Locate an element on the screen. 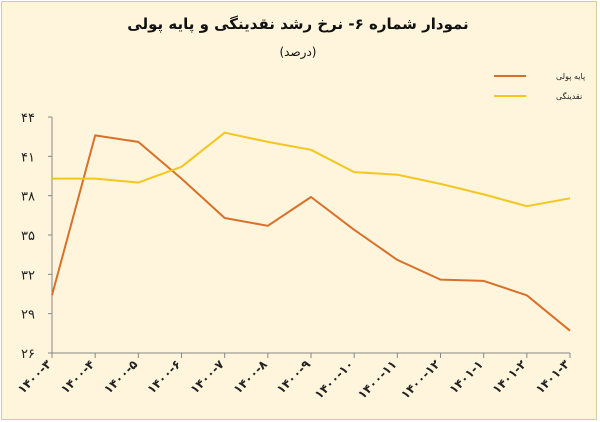 The height and width of the screenshot is (422, 600). x-tick-label: ۱۴۰۰-۷ is located at coordinates (207, 377).